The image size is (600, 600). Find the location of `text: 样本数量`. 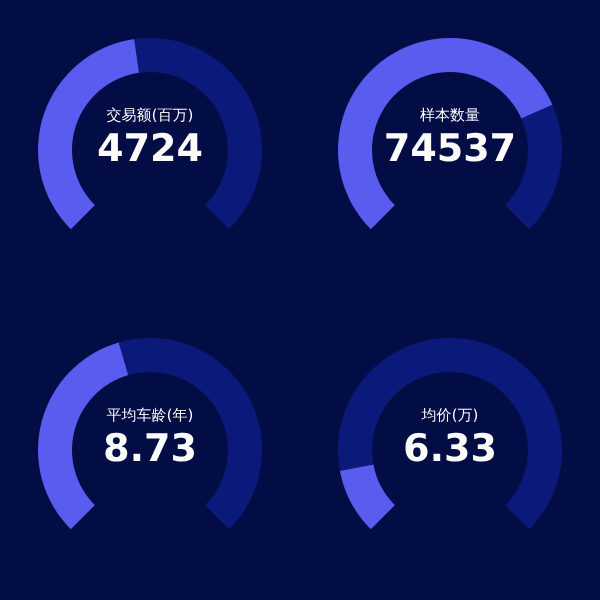

text: 样本数量 is located at coordinates (450, 115).